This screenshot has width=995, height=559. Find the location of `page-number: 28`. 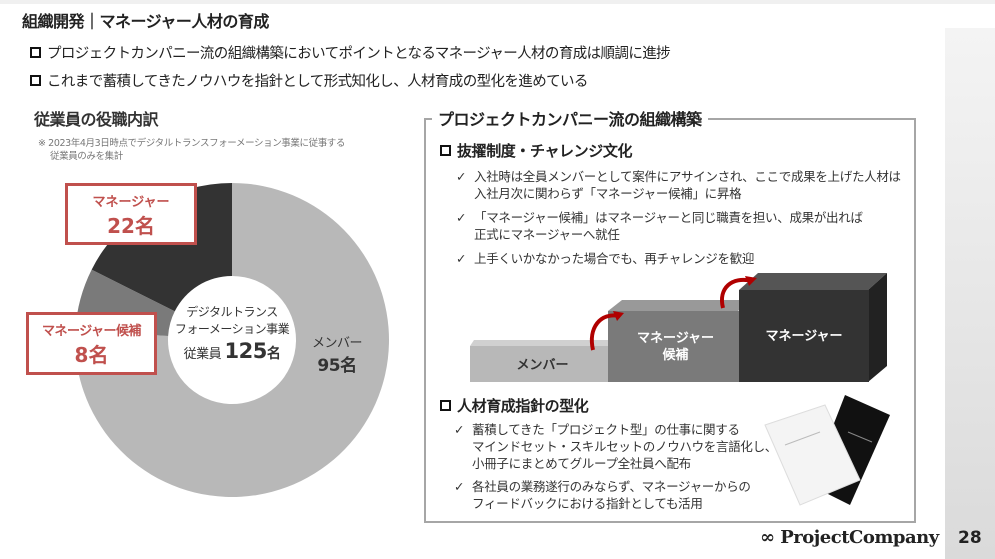

page-number: 28 is located at coordinates (970, 538).